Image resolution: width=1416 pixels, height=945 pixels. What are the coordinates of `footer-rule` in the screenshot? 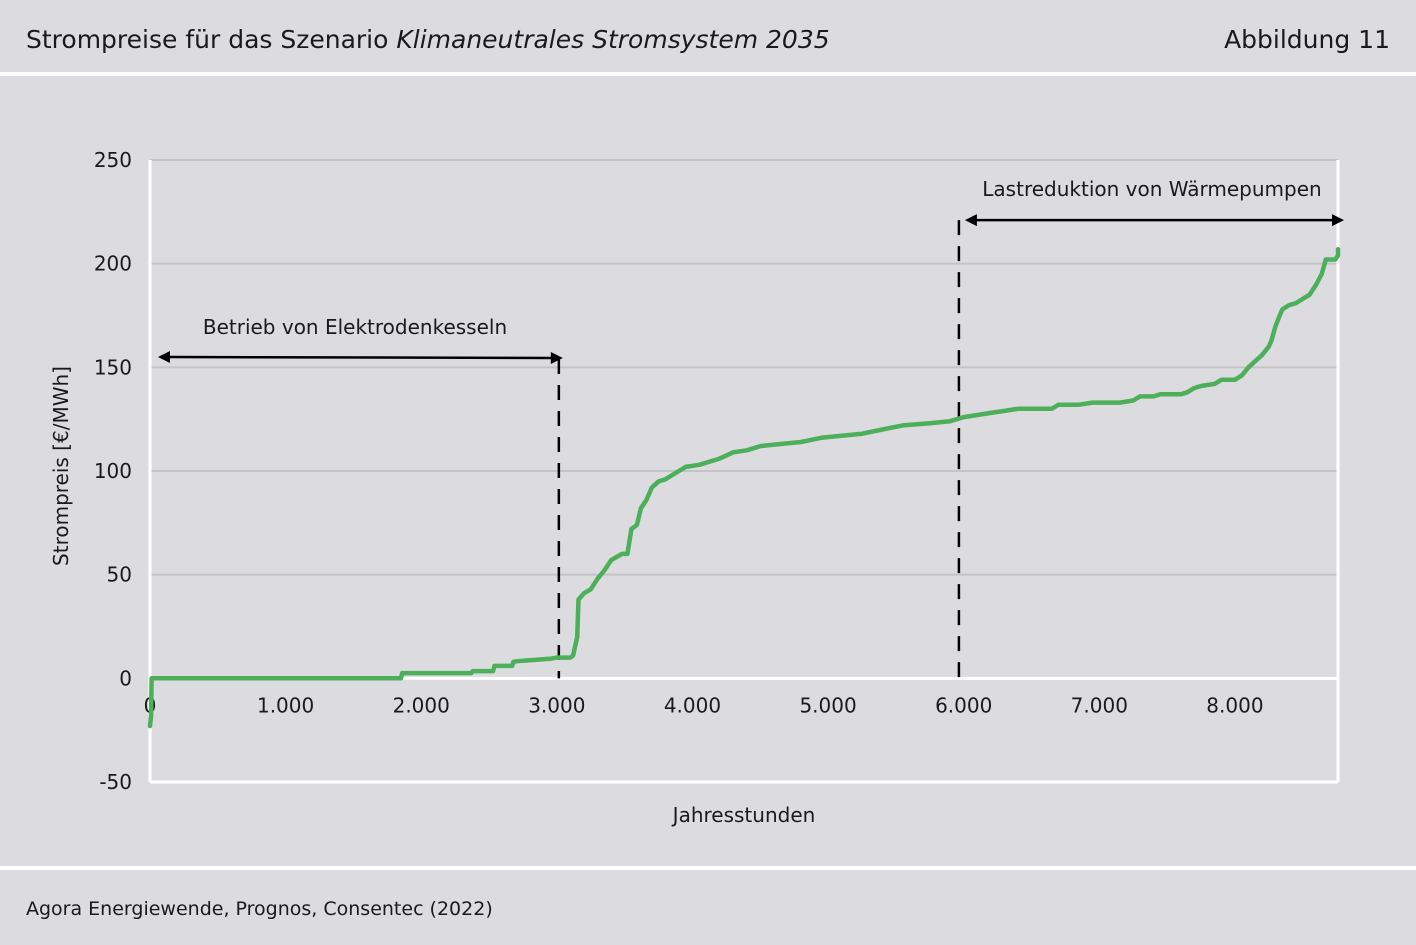 It's located at (708, 868).